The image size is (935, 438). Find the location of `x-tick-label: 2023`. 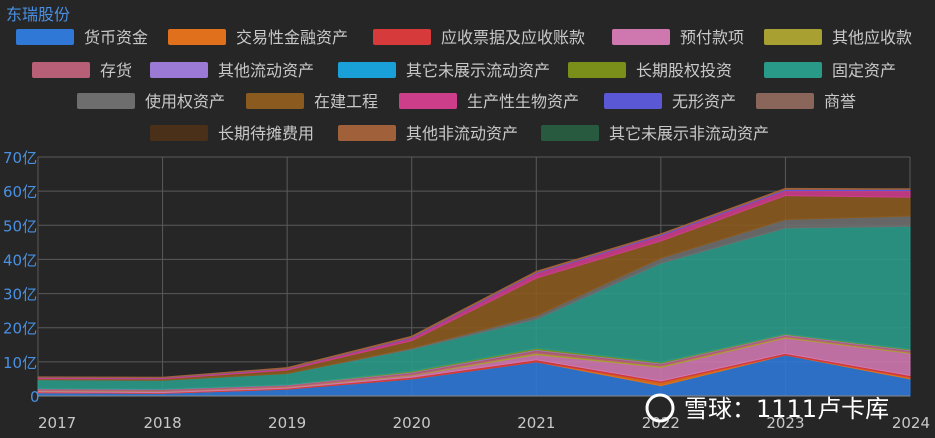

x-tick-label: 2023 is located at coordinates (785, 423).